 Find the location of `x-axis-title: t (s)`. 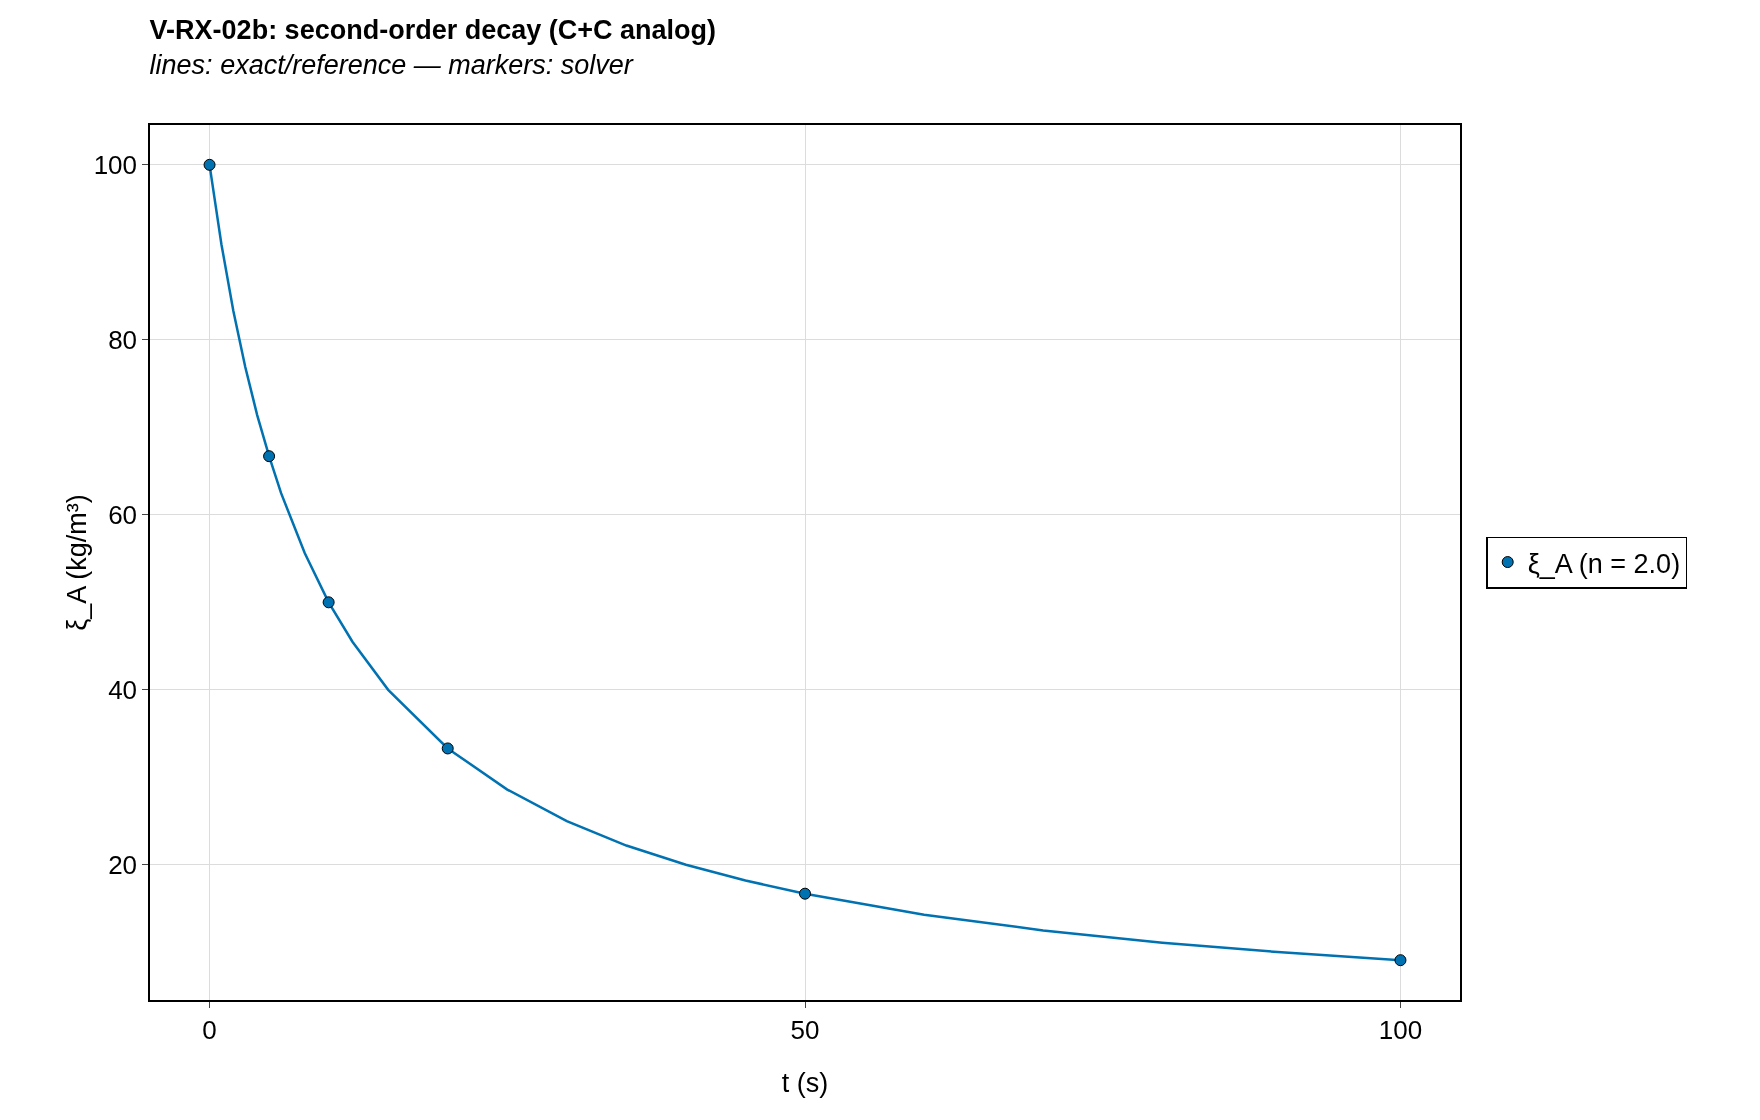

x-axis-title: t (s) is located at coordinates (805, 1082).